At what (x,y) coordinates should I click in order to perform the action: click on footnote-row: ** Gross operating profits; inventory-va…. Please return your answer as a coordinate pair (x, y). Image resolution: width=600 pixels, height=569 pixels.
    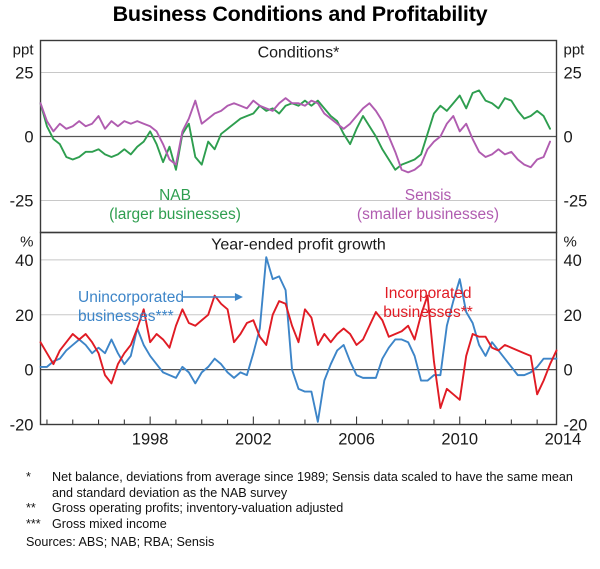
    Looking at the image, I should click on (306, 509).